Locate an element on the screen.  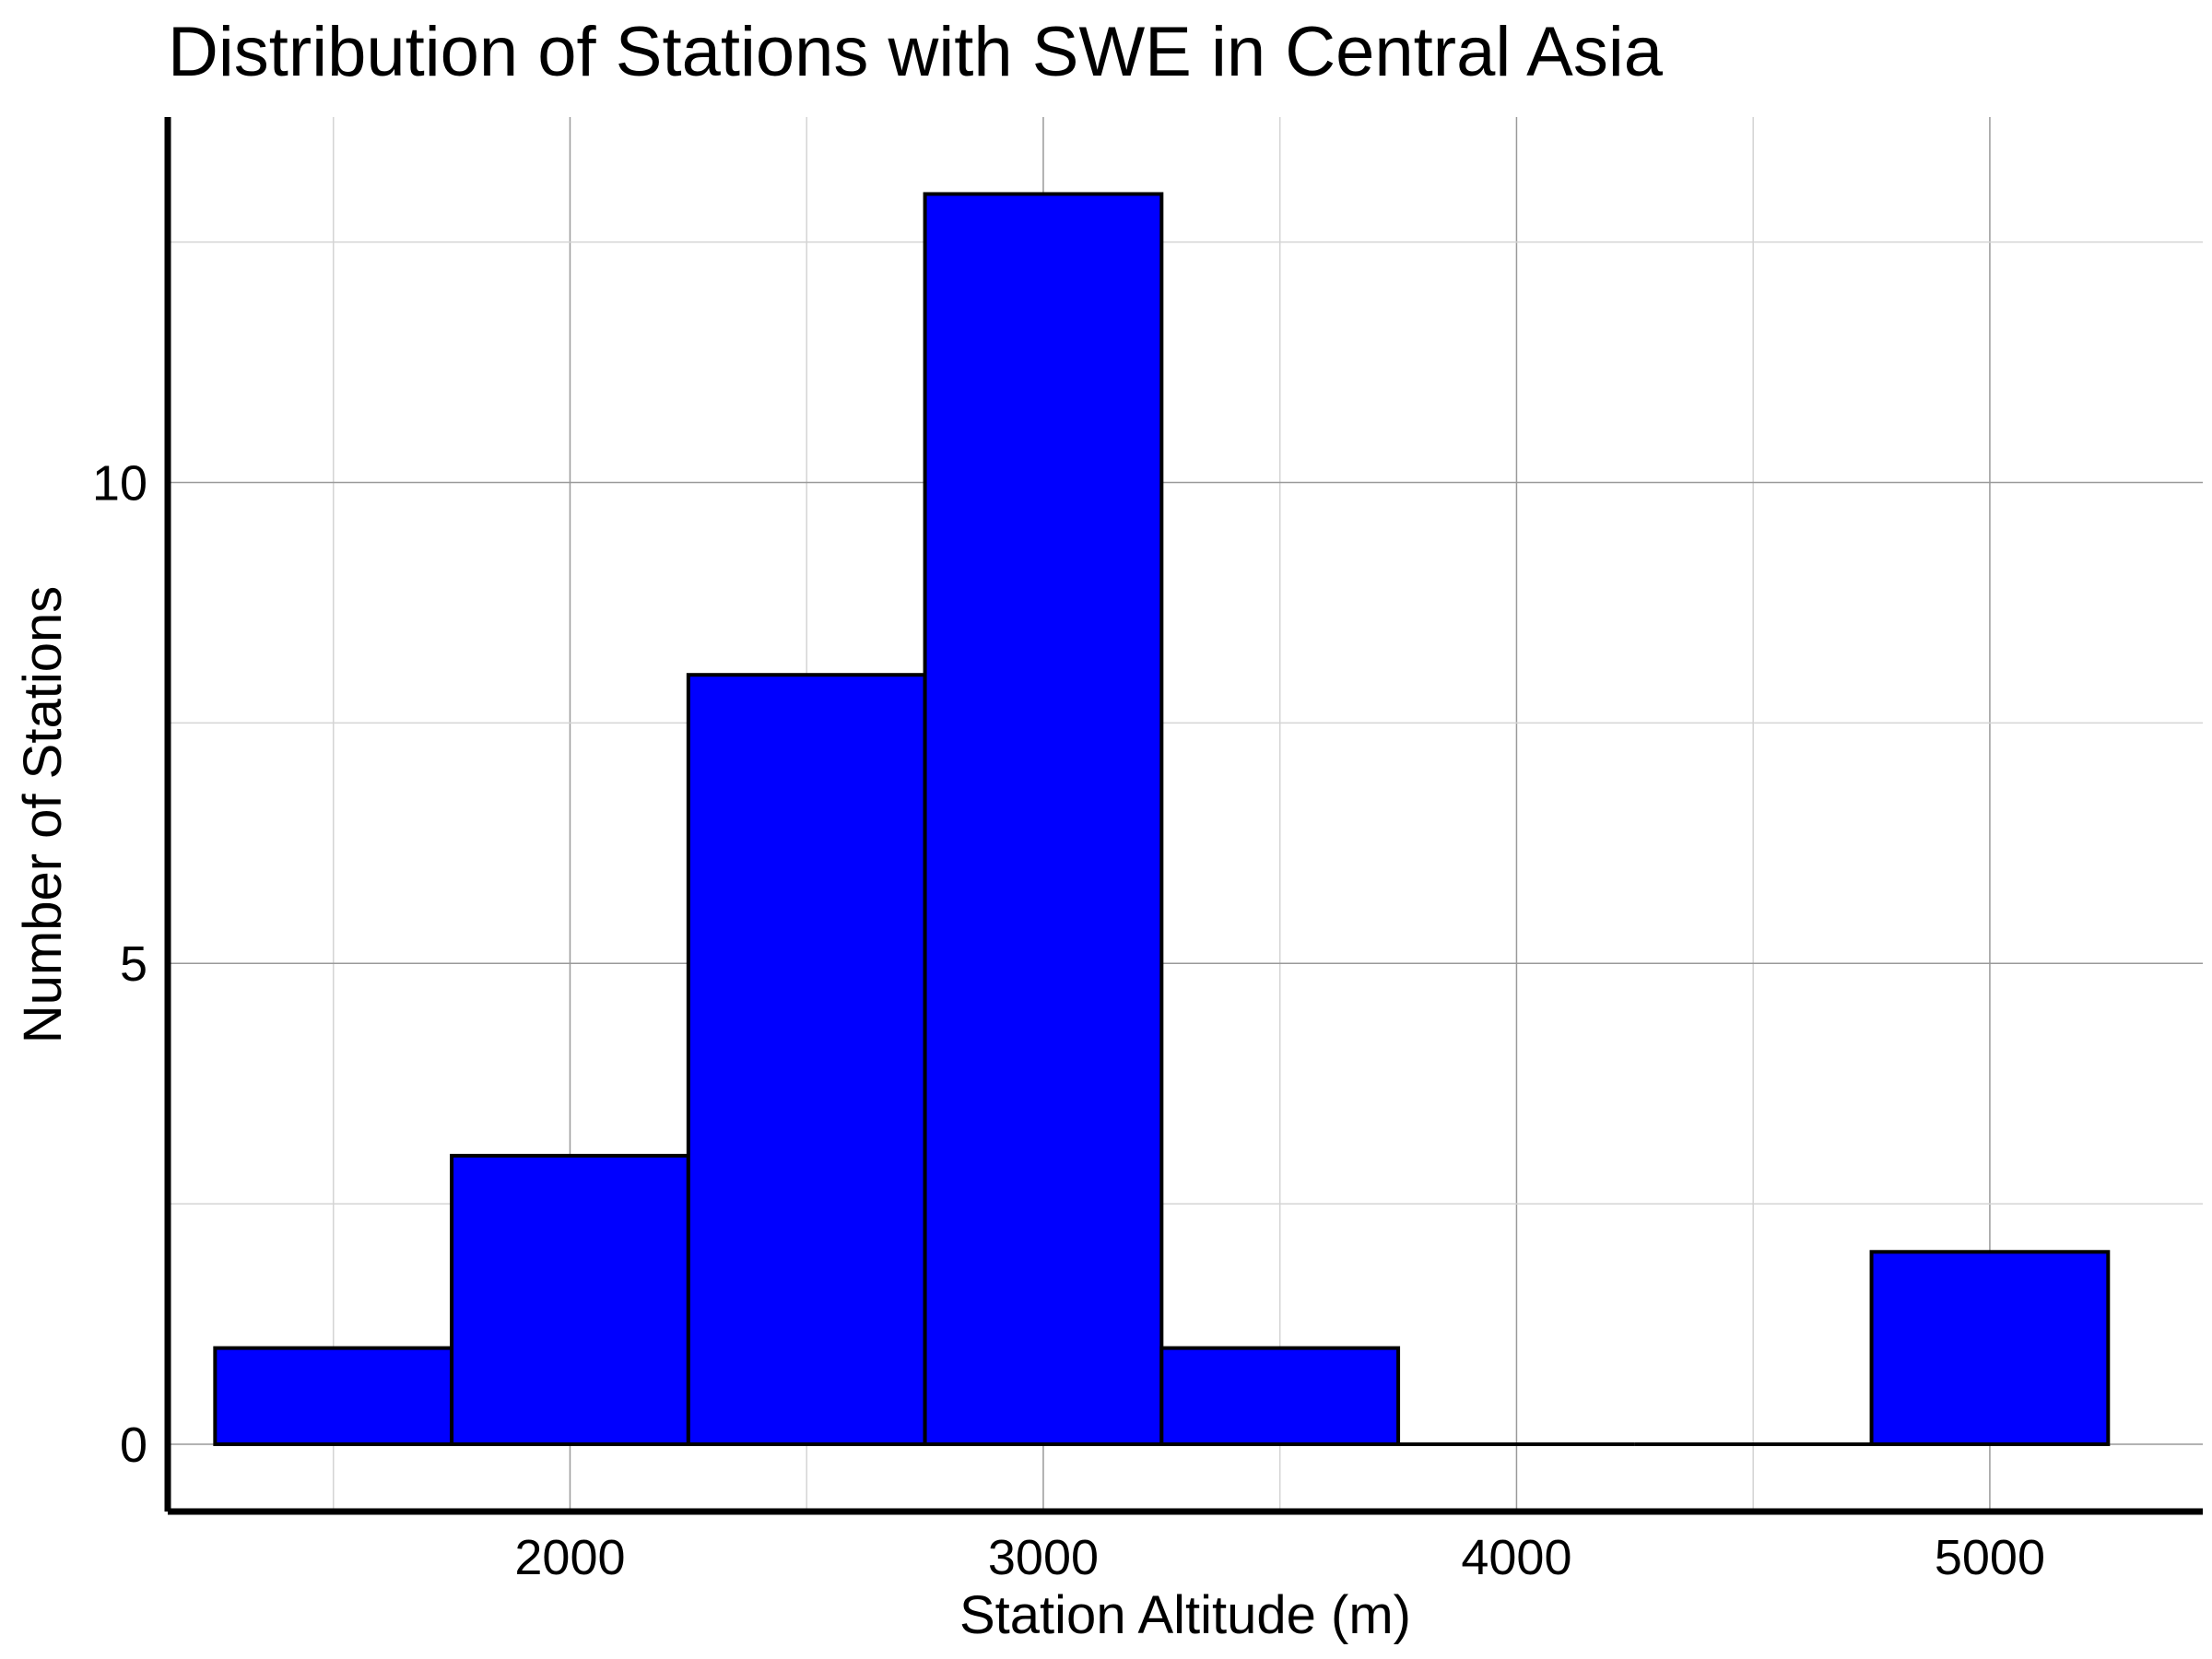
y-tick-label: 10 is located at coordinates (119, 484).